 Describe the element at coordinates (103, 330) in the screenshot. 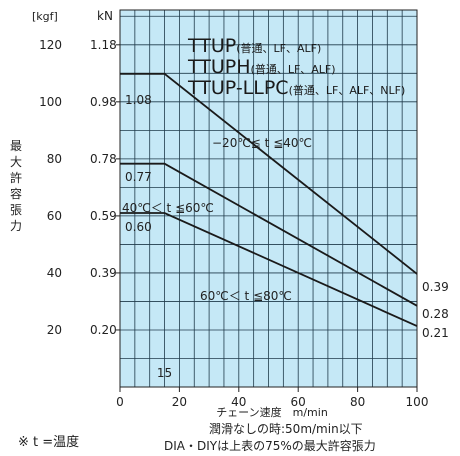

I see `kN-tick-label: 0.20` at that location.